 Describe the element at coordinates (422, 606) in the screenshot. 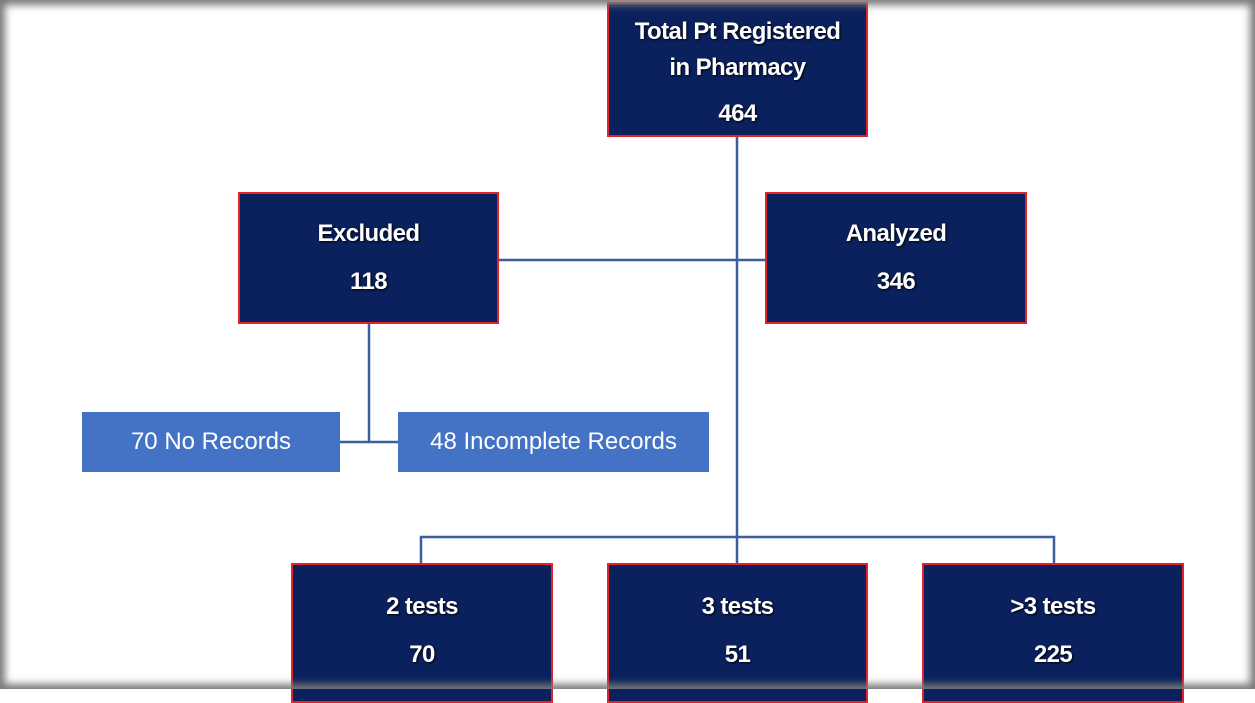

I see `node-label: 2 tests` at that location.